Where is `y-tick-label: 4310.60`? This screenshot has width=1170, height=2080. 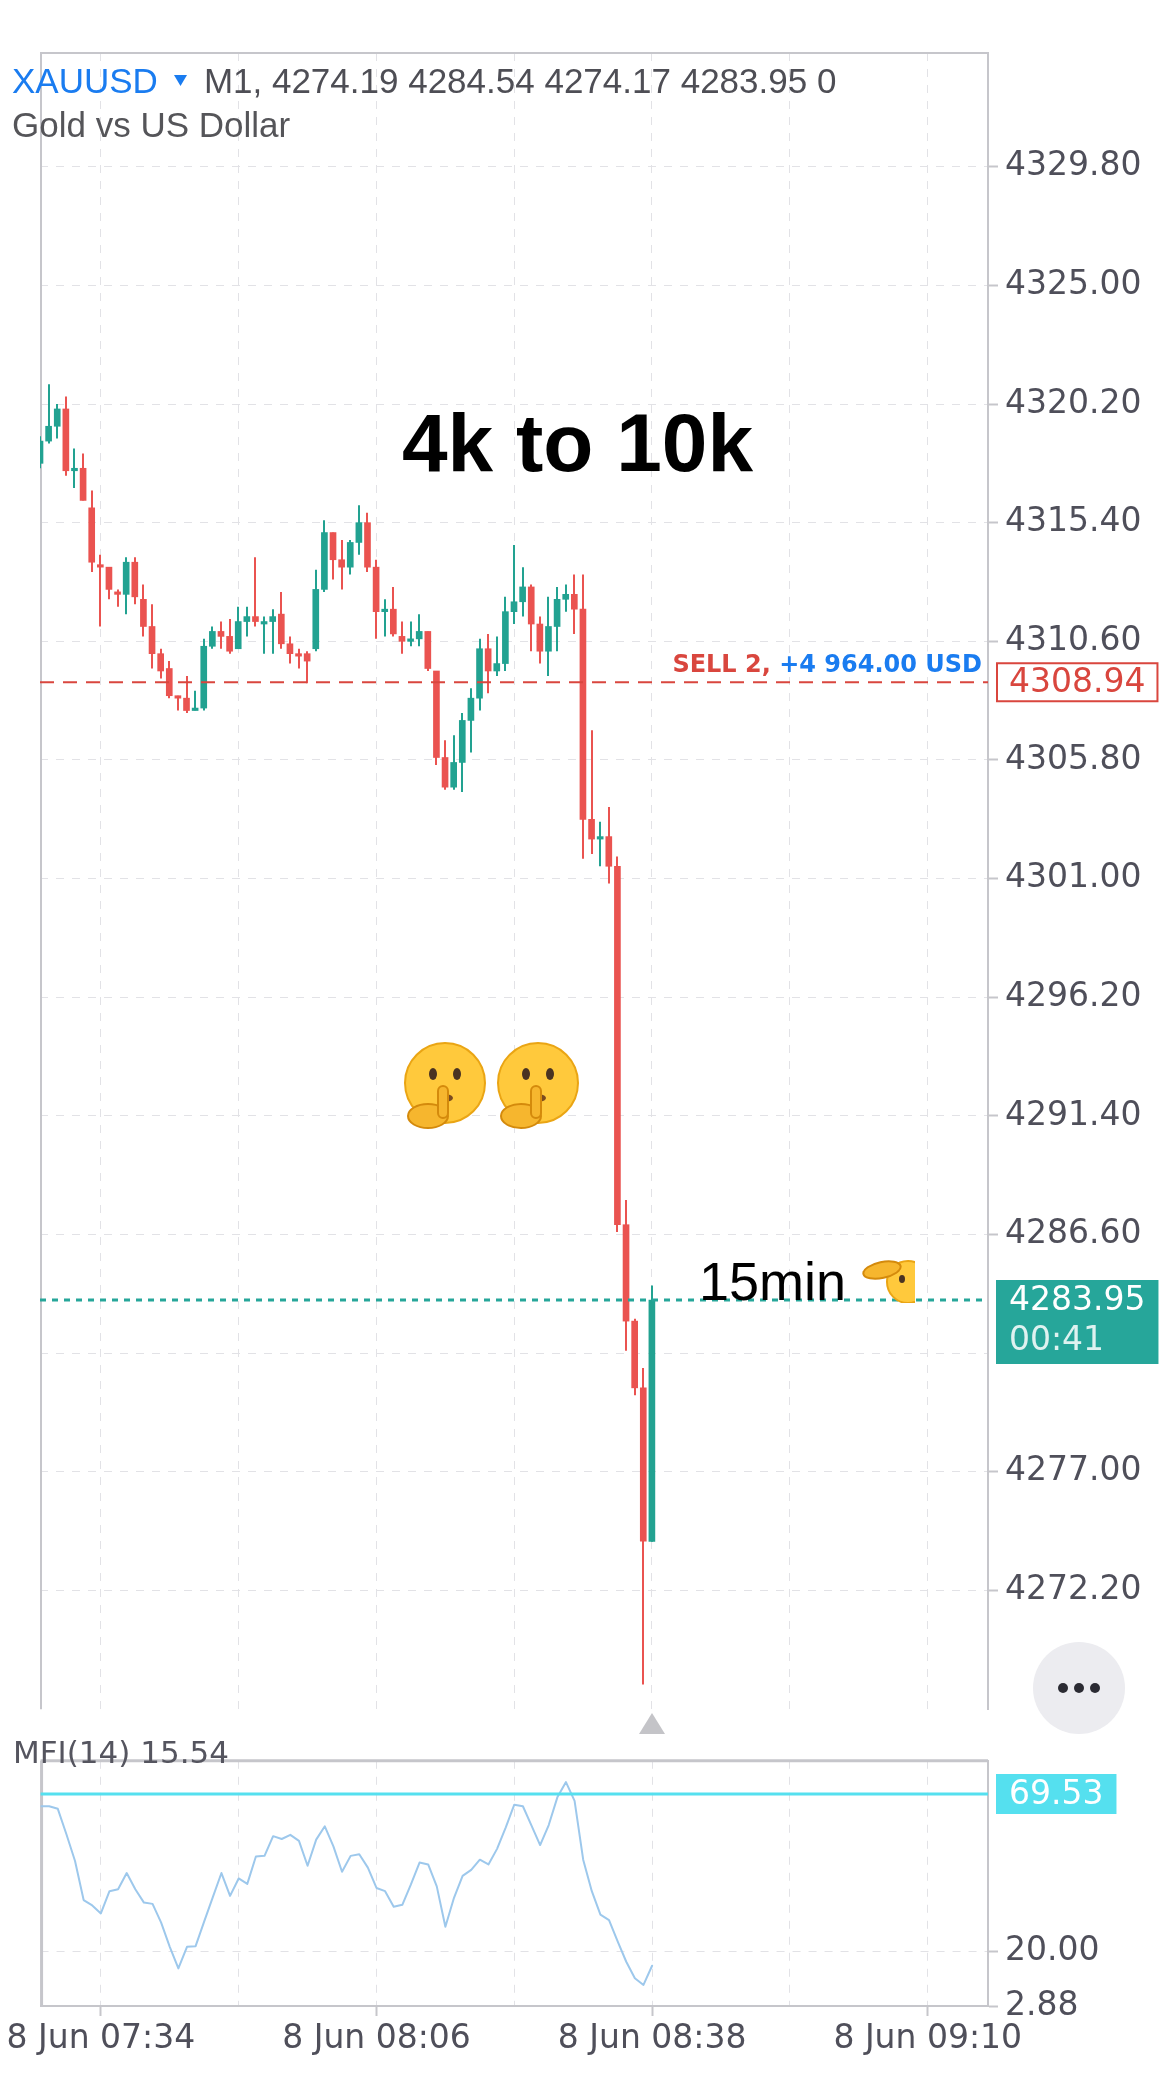 y-tick-label: 4310.60 is located at coordinates (1073, 638).